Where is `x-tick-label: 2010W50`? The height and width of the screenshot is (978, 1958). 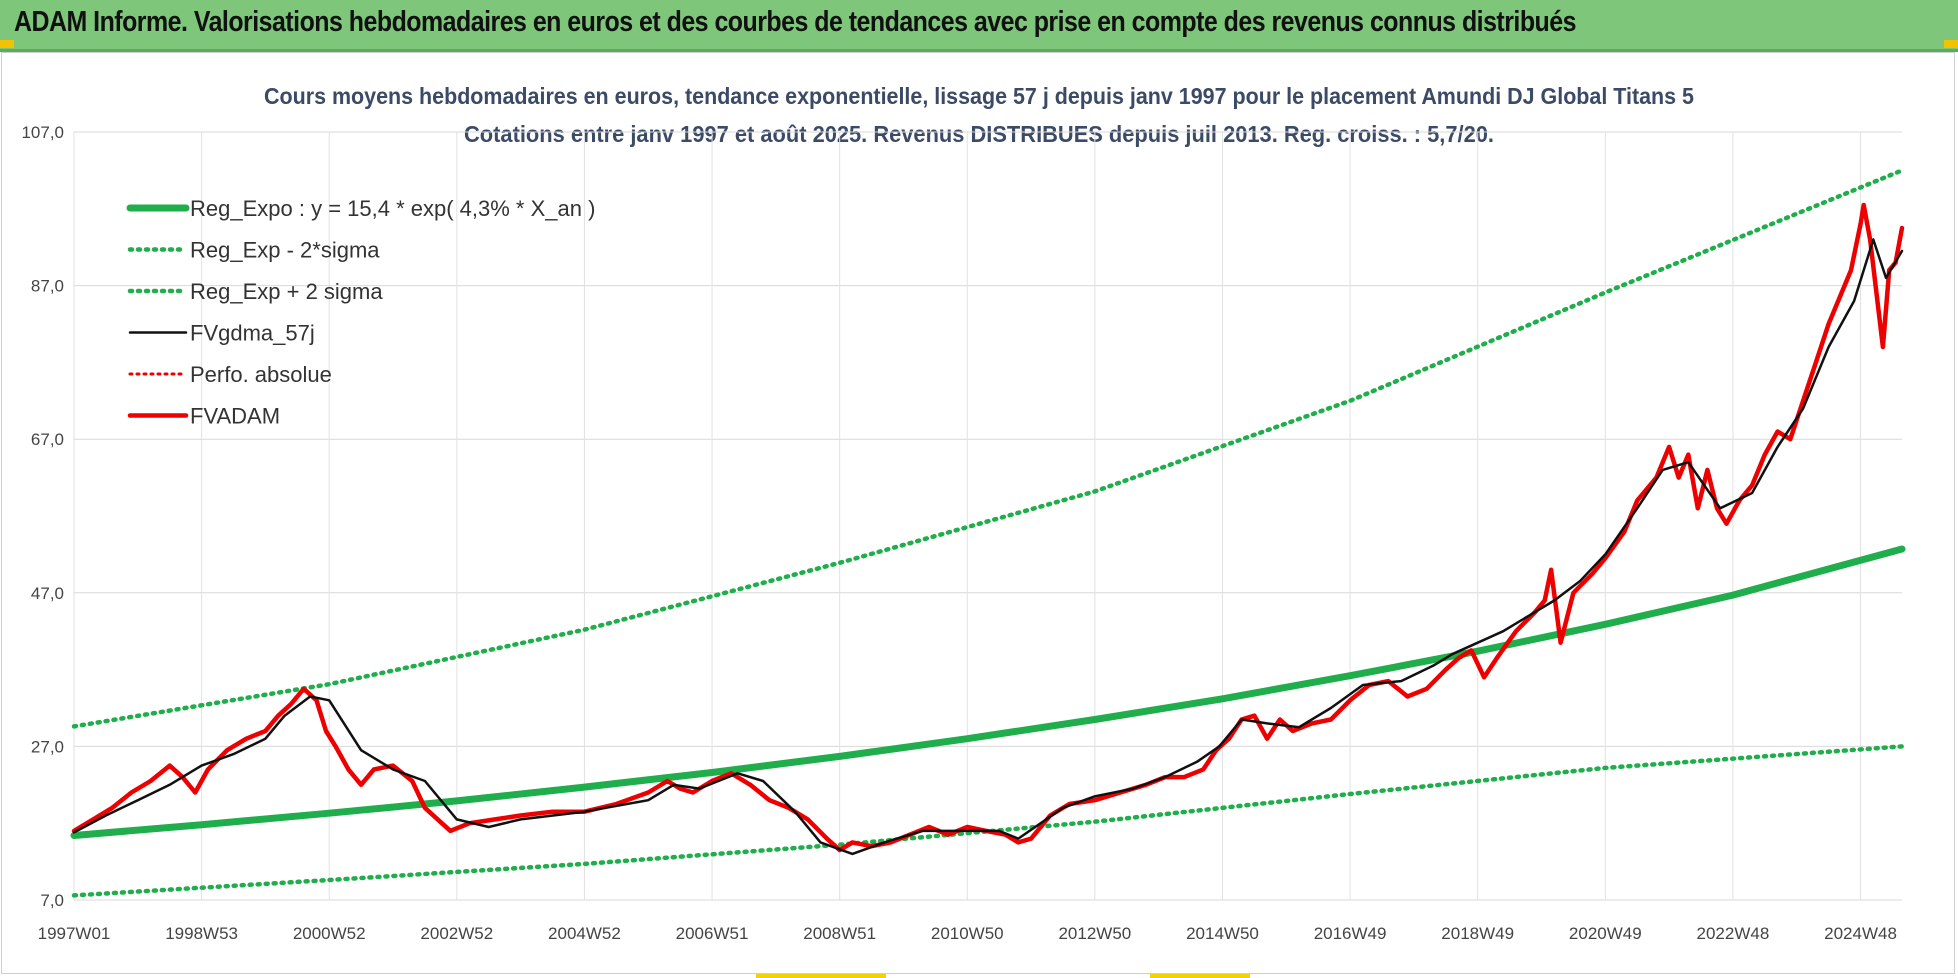 x-tick-label: 2010W50 is located at coordinates (967, 933).